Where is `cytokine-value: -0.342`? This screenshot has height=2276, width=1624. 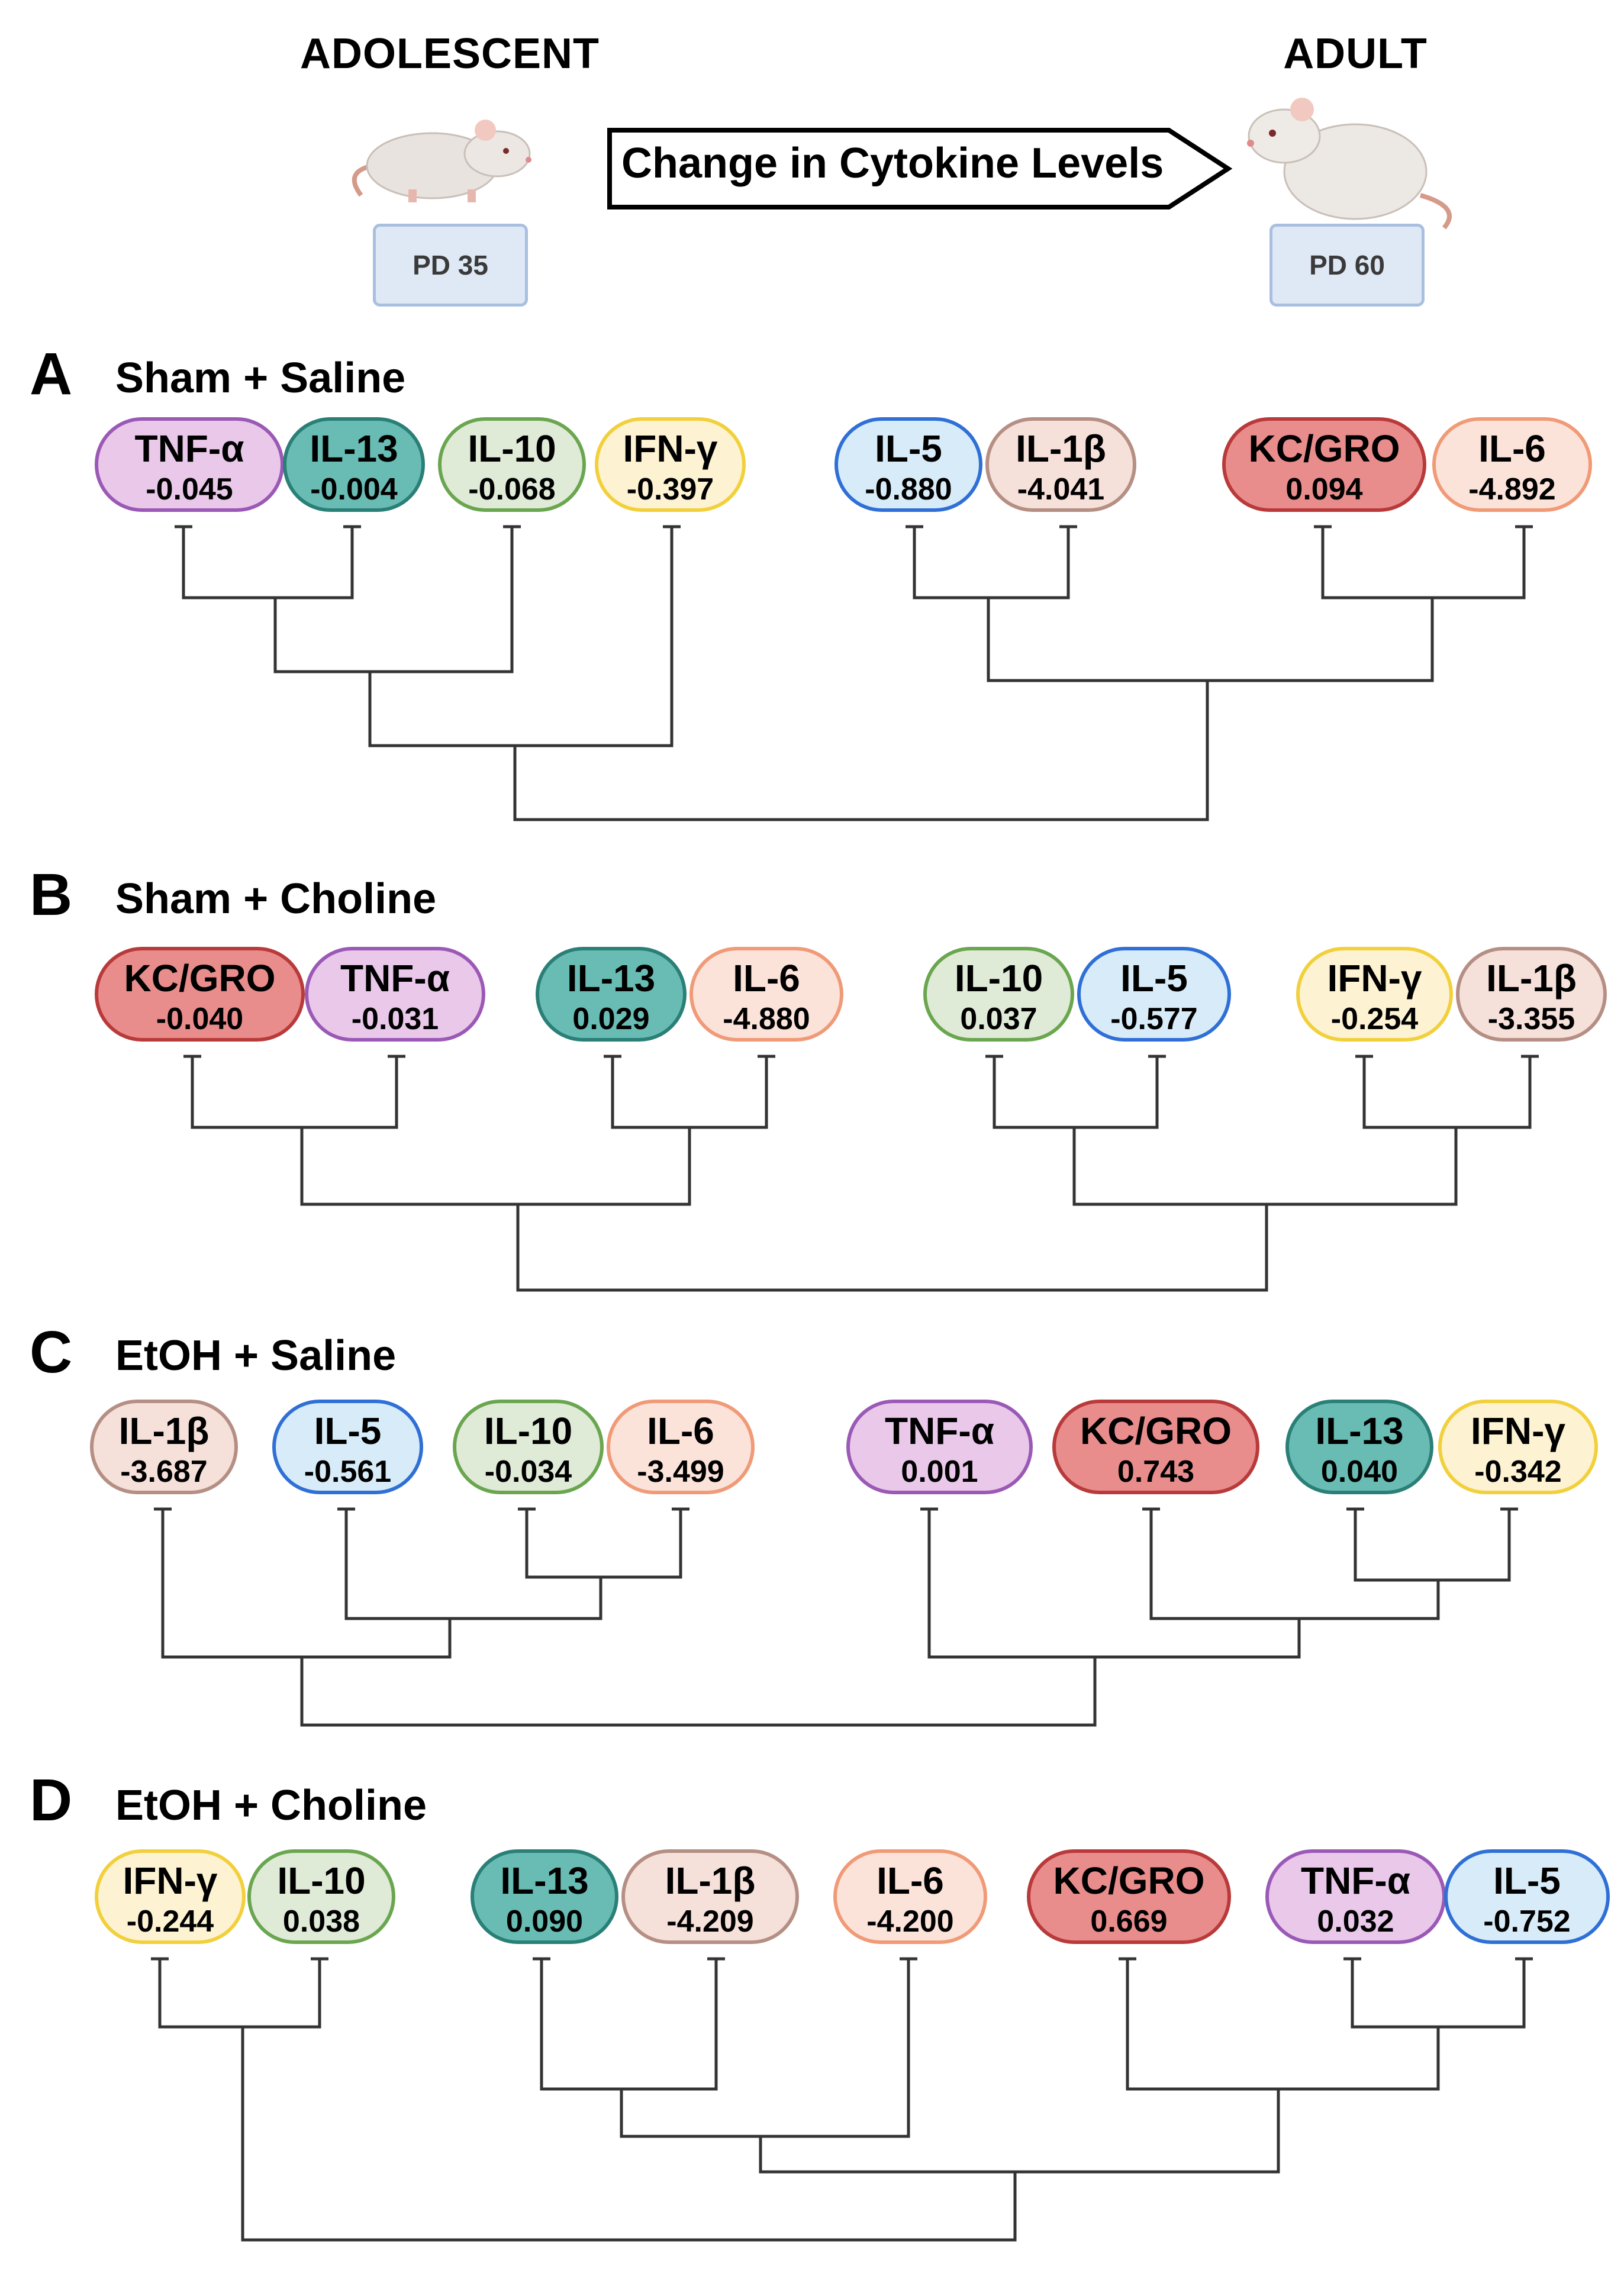
cytokine-value: -0.342 is located at coordinates (1518, 1472).